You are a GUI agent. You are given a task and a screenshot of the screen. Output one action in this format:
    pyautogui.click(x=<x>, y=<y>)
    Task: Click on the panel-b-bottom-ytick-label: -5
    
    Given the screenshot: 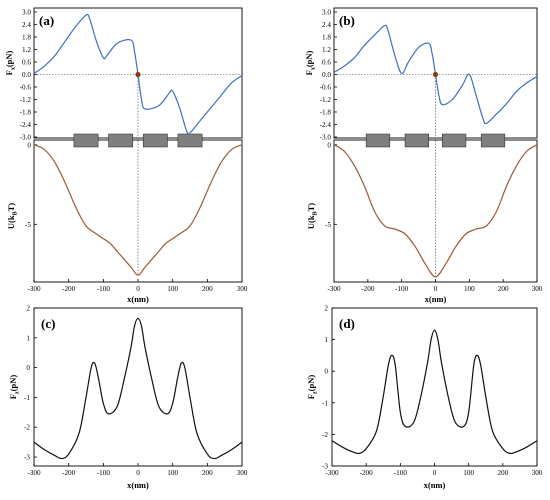 What is the action you would take?
    pyautogui.click(x=328, y=225)
    